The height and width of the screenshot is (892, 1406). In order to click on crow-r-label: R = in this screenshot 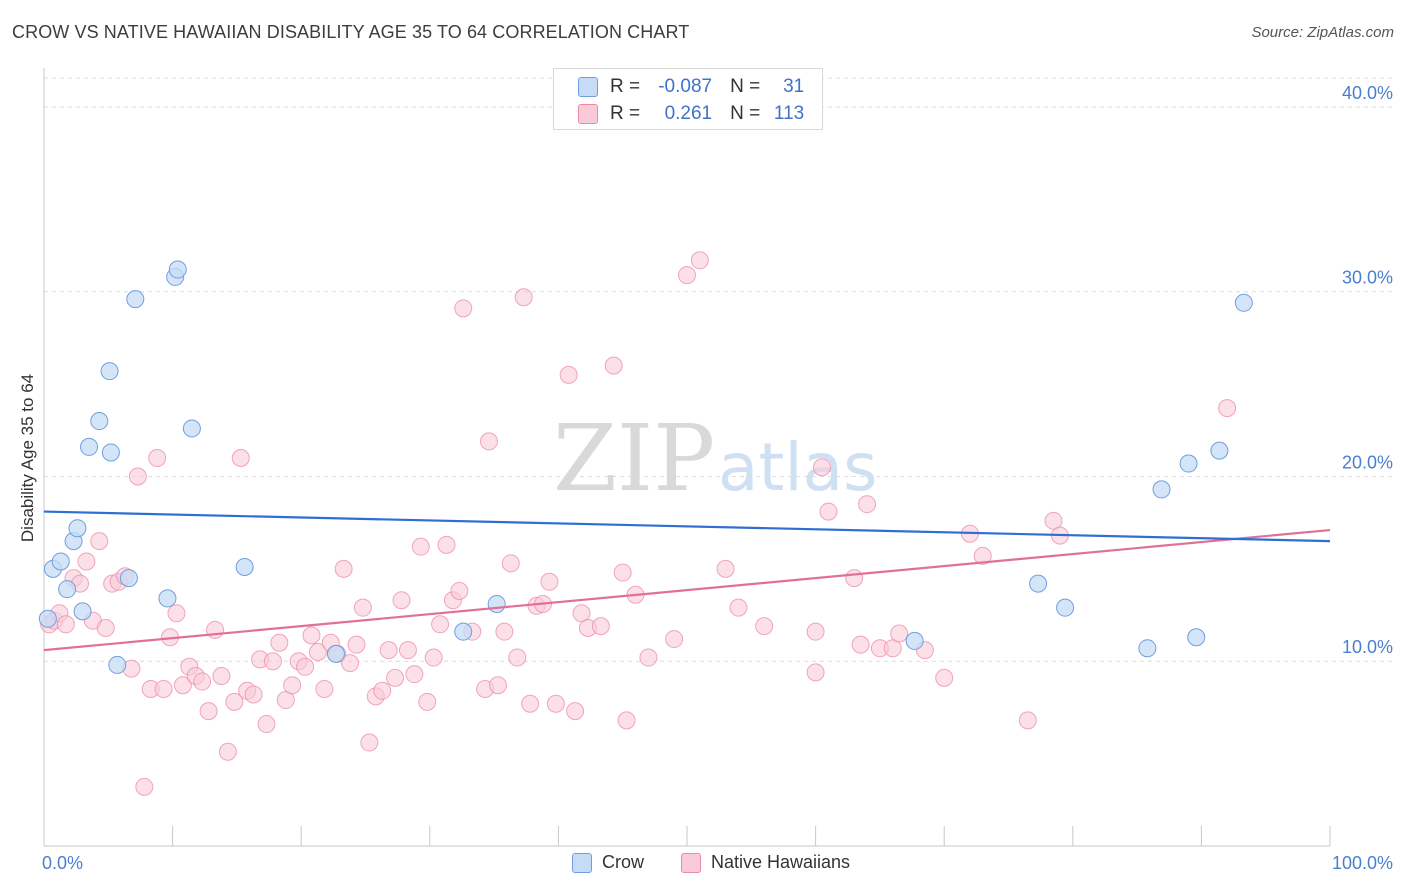, I will do `click(625, 86)`.